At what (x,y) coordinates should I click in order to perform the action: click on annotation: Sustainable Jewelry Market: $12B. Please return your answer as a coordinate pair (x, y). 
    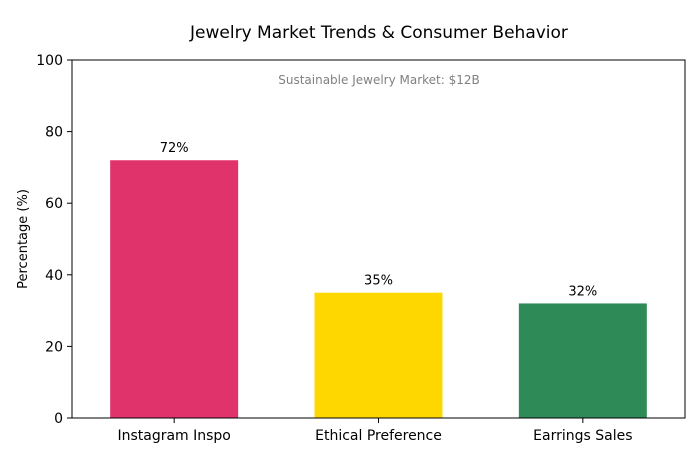
    Looking at the image, I should click on (379, 80).